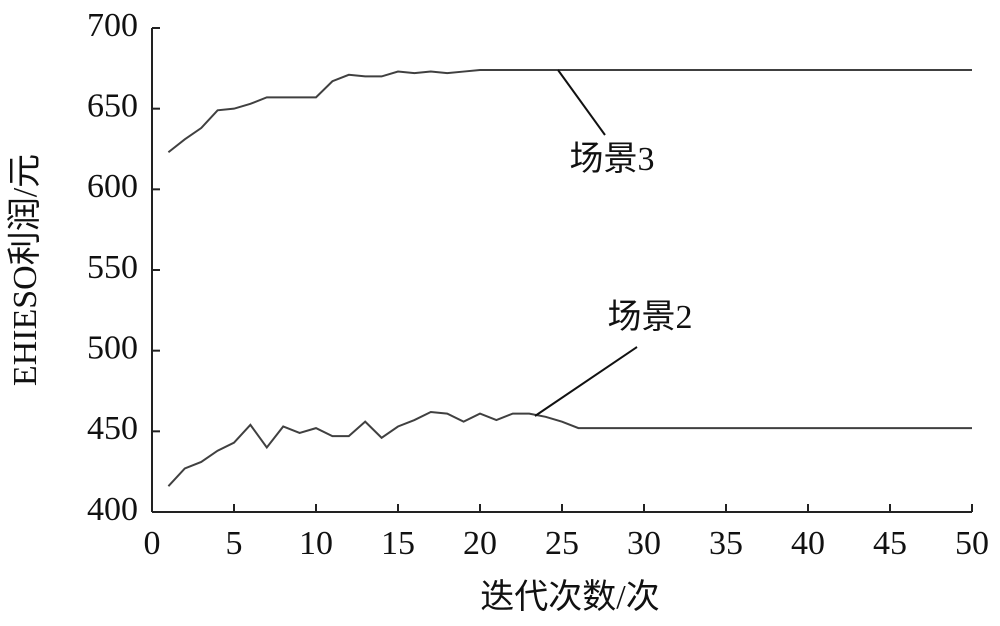 The height and width of the screenshot is (626, 1000). Describe the element at coordinates (612, 159) in the screenshot. I see `series-label: 场景3` at that location.